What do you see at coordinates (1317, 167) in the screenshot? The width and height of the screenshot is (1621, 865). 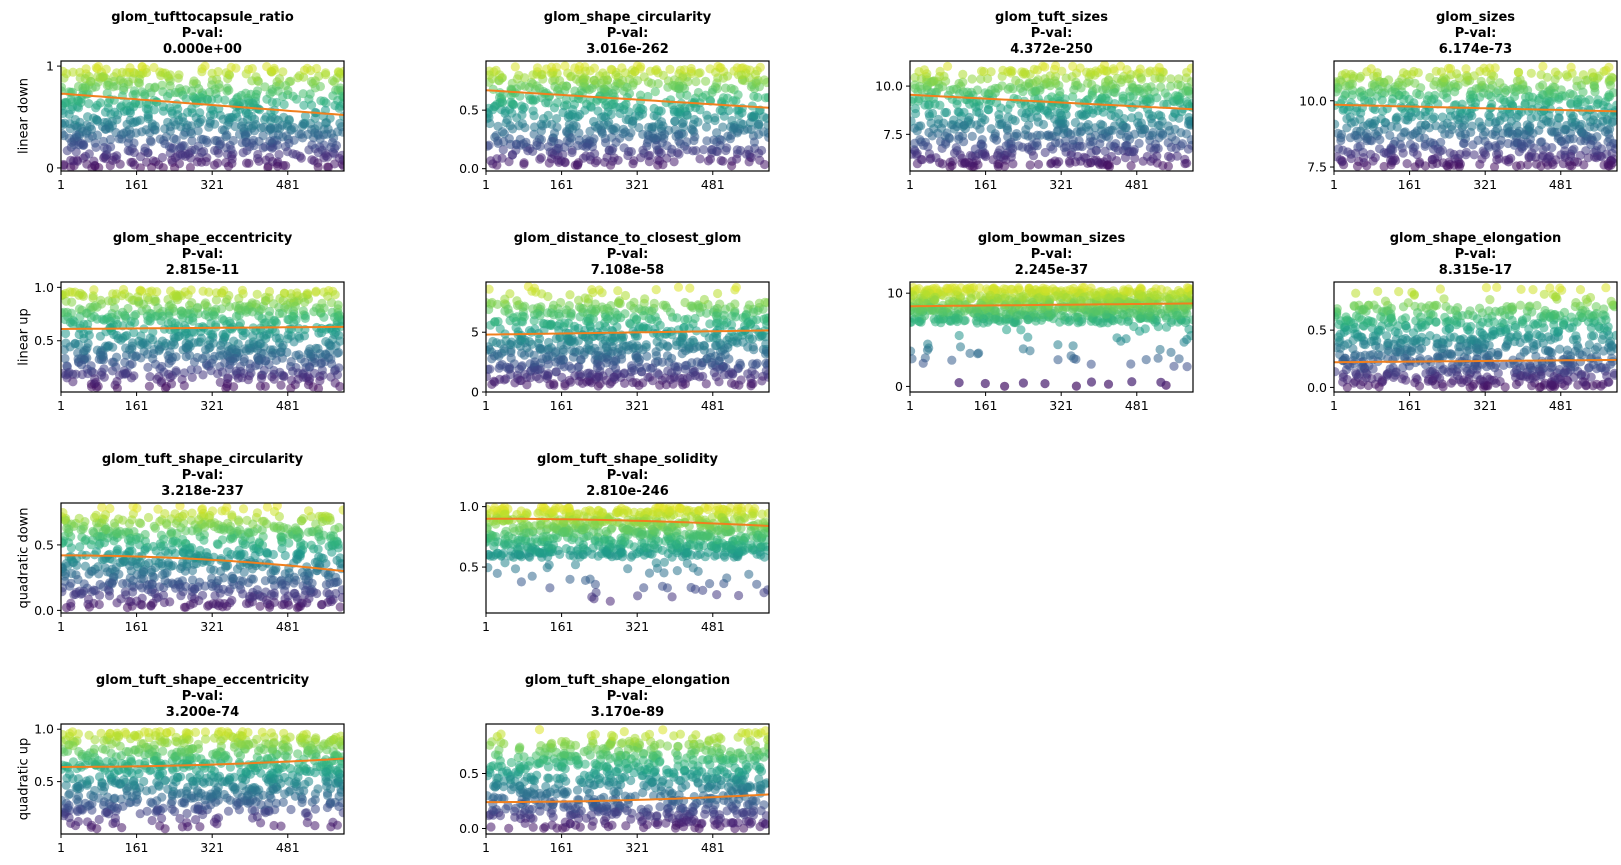 I see `y-tick-label: 7.5` at bounding box center [1317, 167].